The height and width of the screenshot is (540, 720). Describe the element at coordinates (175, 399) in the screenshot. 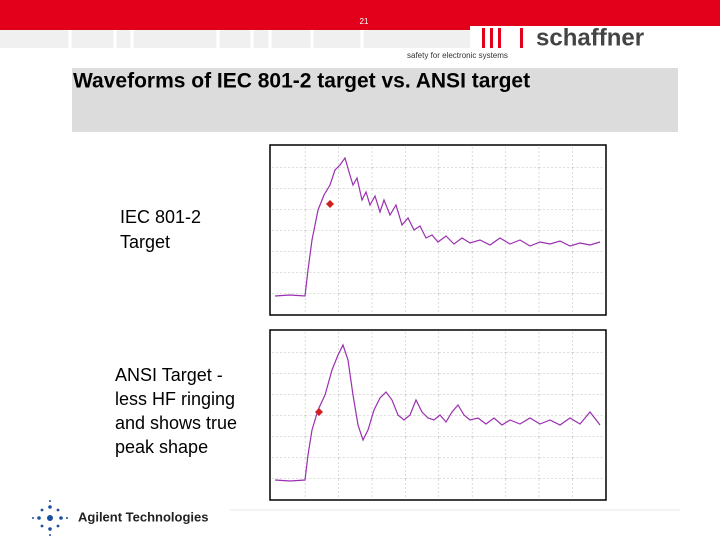

I see `panel-label: less HF ringing` at that location.